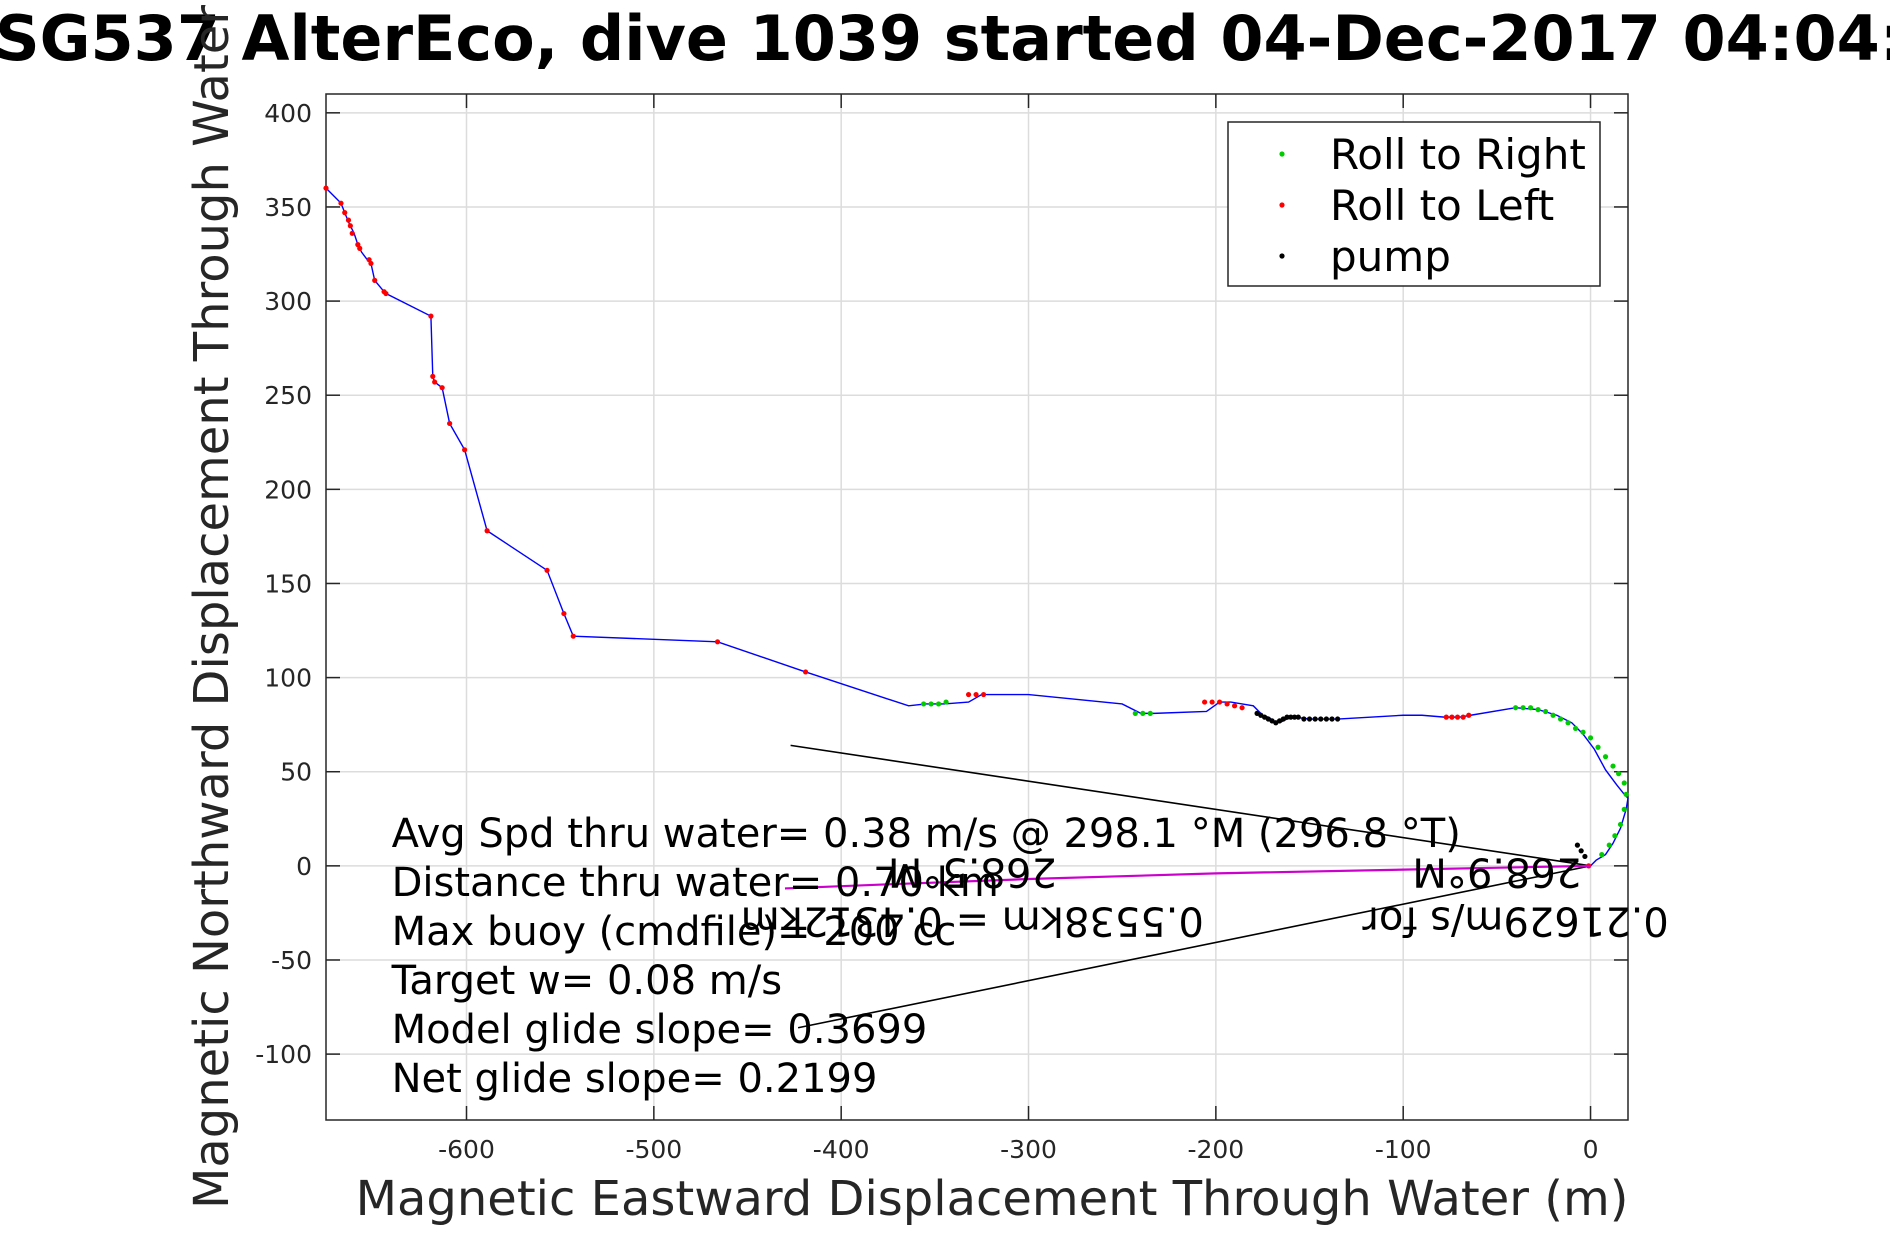 The width and height of the screenshot is (1890, 1260). What do you see at coordinates (674, 932) in the screenshot?
I see `annotation-text: Max buoy (cmdfile)= 200 cc` at bounding box center [674, 932].